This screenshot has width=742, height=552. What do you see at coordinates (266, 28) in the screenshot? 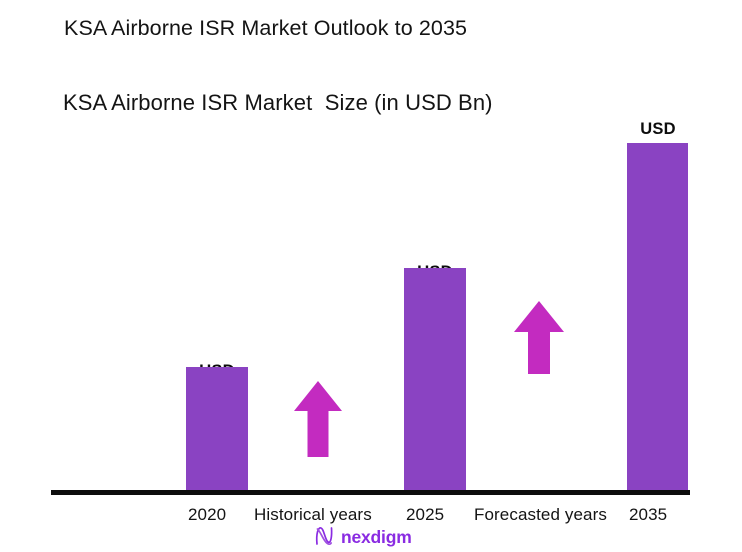
I see `chart-title: KSA Airborne ISR Market Outlook to 2035` at bounding box center [266, 28].